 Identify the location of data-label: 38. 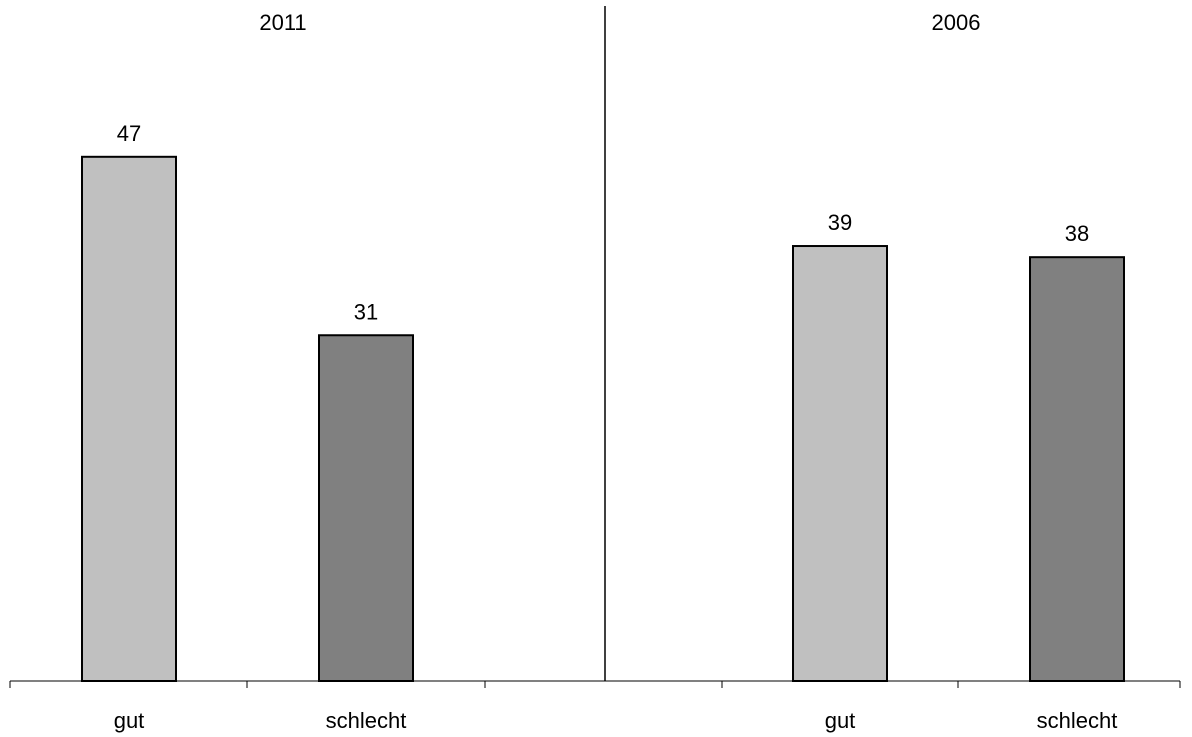
(1077, 233).